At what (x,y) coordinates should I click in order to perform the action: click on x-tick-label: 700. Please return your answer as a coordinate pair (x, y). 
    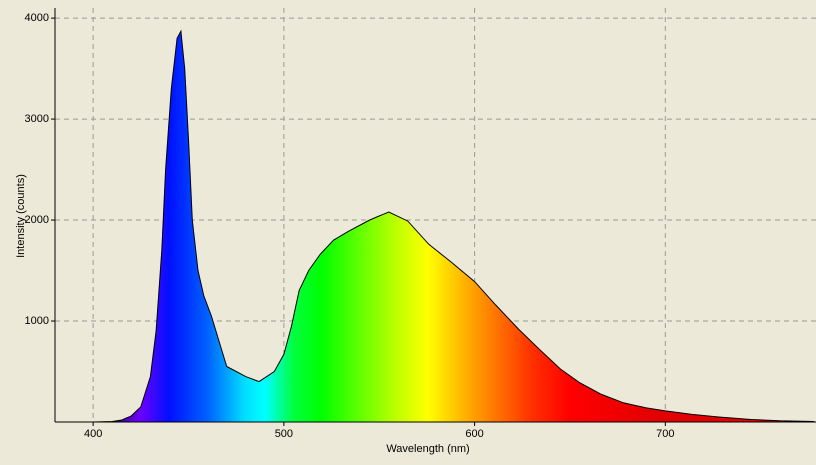
    Looking at the image, I should click on (665, 434).